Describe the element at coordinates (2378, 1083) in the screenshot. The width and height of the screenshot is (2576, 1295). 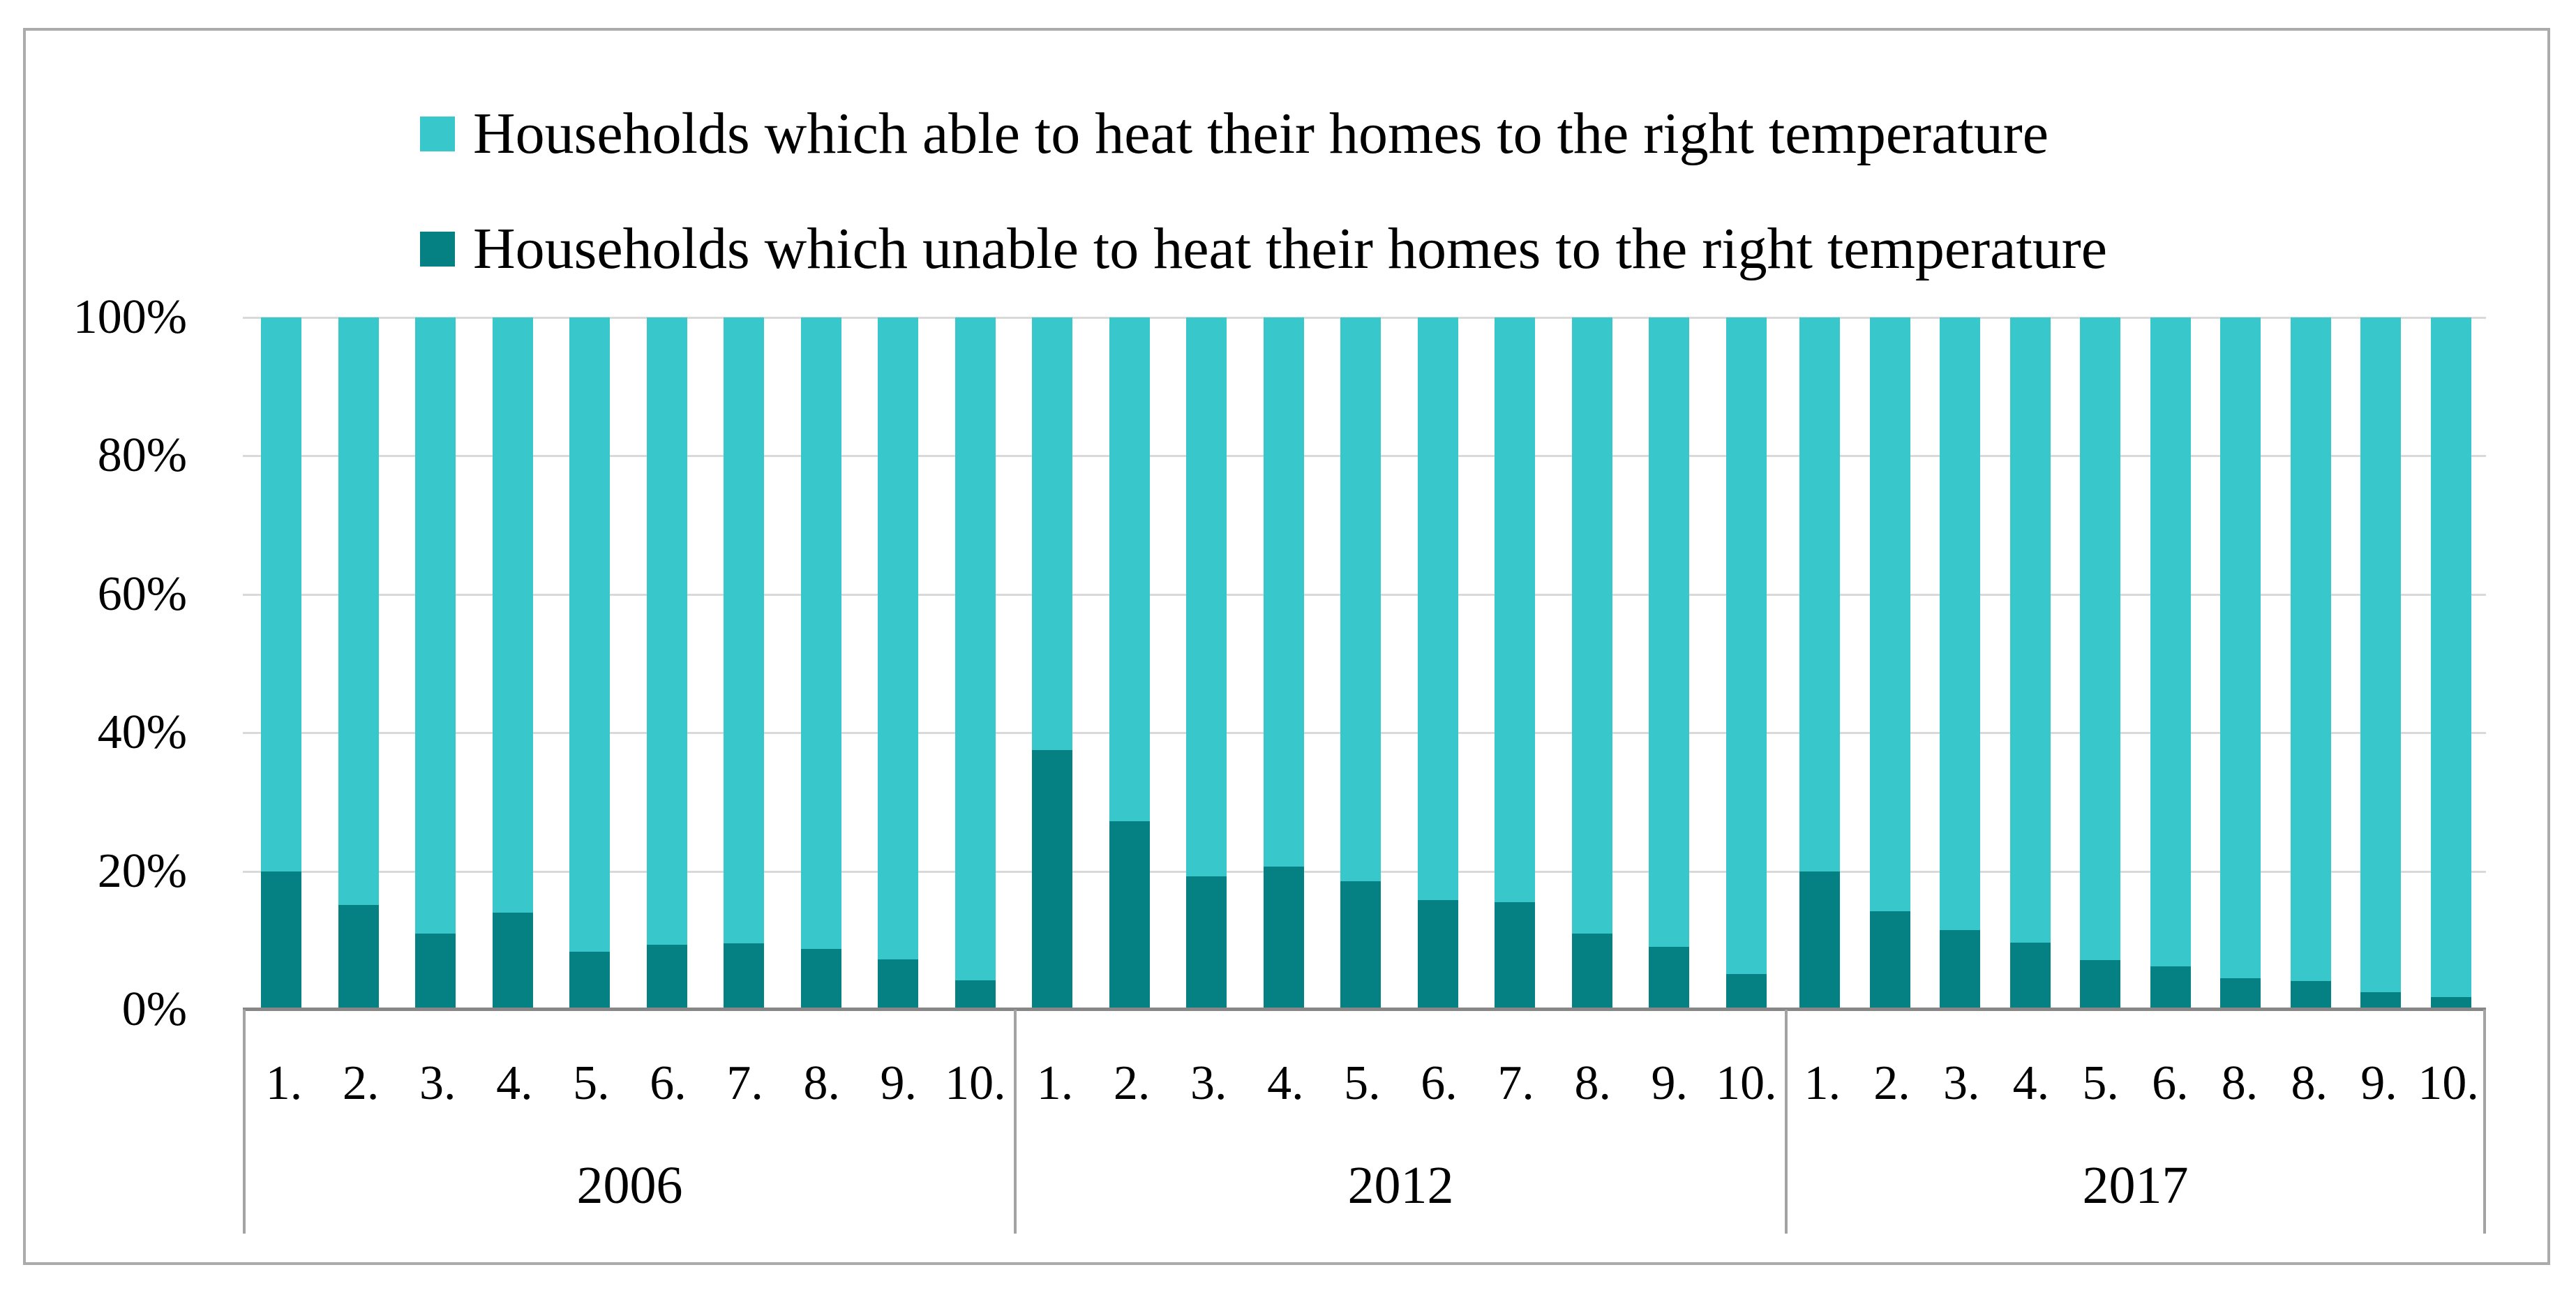
I see `decile-label: 9.` at that location.